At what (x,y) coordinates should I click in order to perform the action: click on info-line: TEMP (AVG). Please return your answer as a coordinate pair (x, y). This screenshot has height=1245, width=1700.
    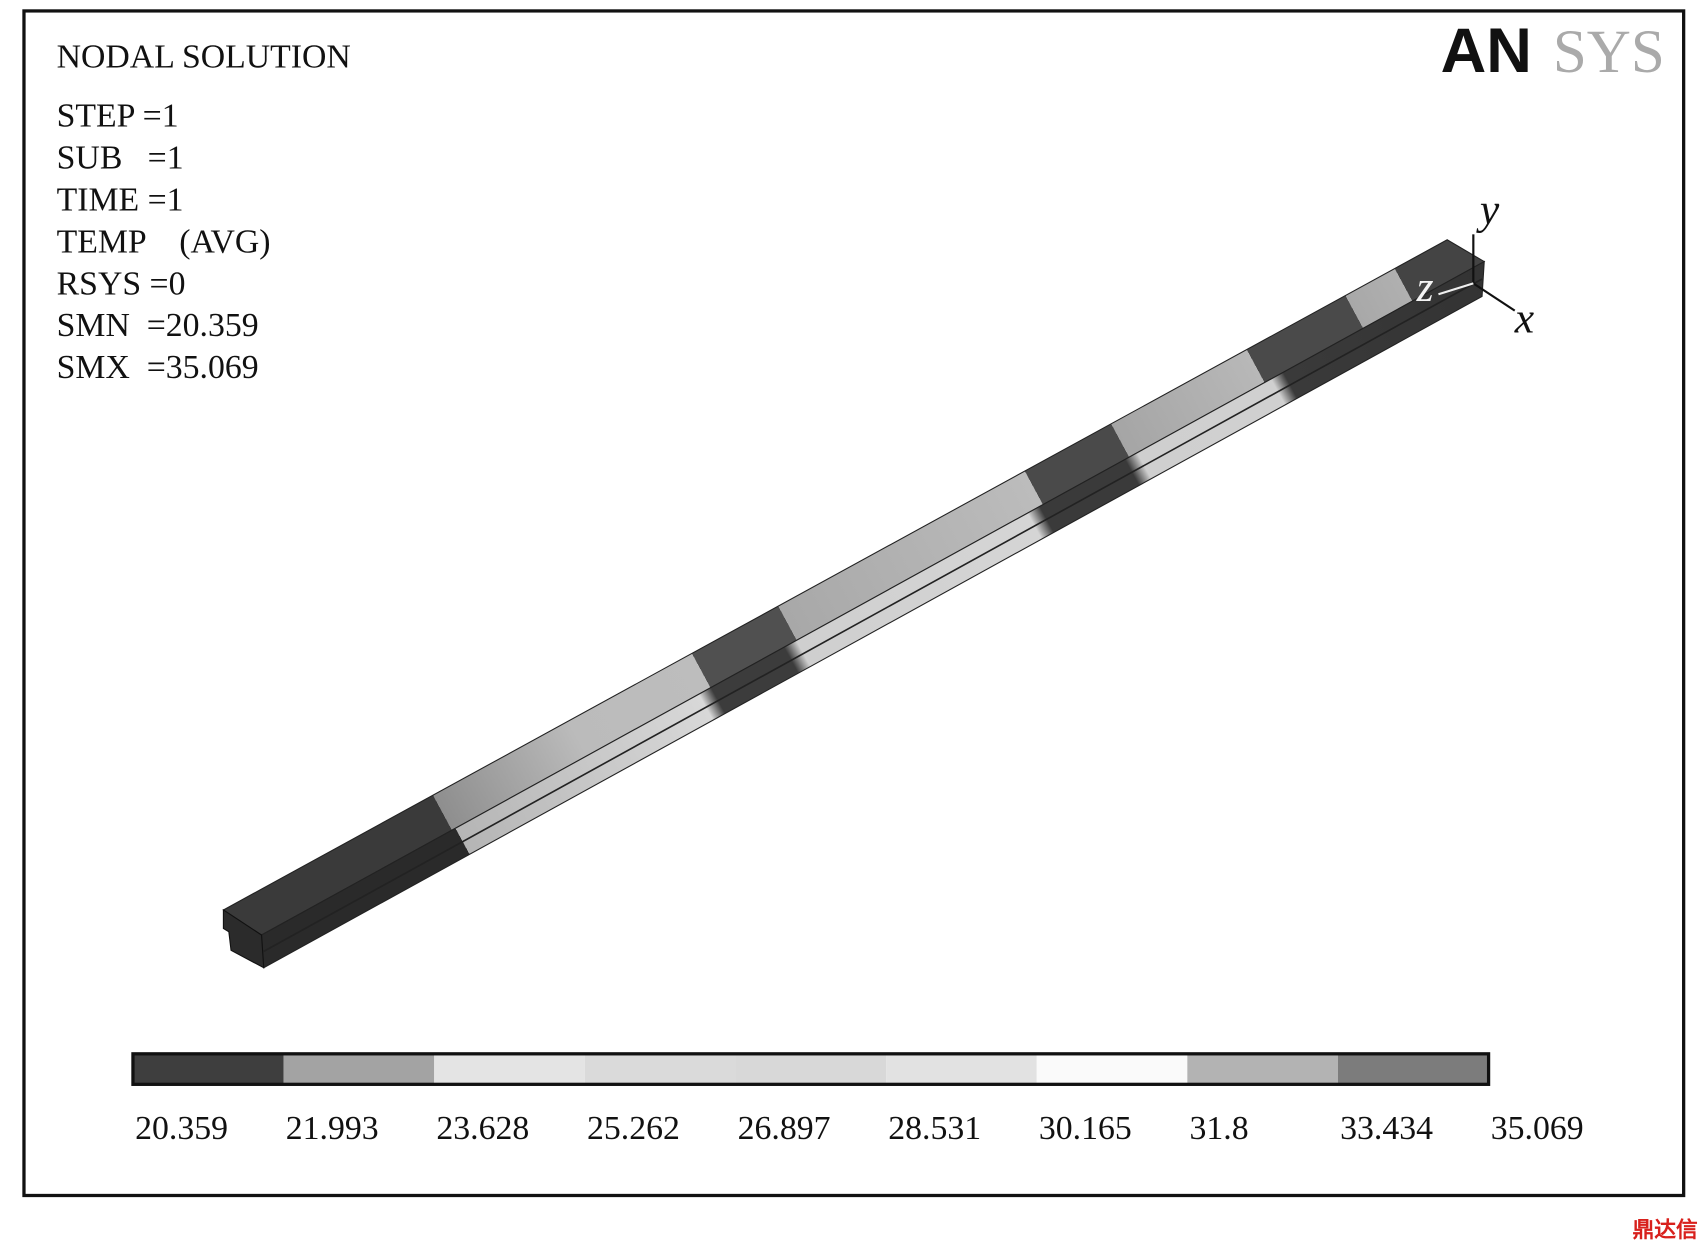
    Looking at the image, I should click on (164, 241).